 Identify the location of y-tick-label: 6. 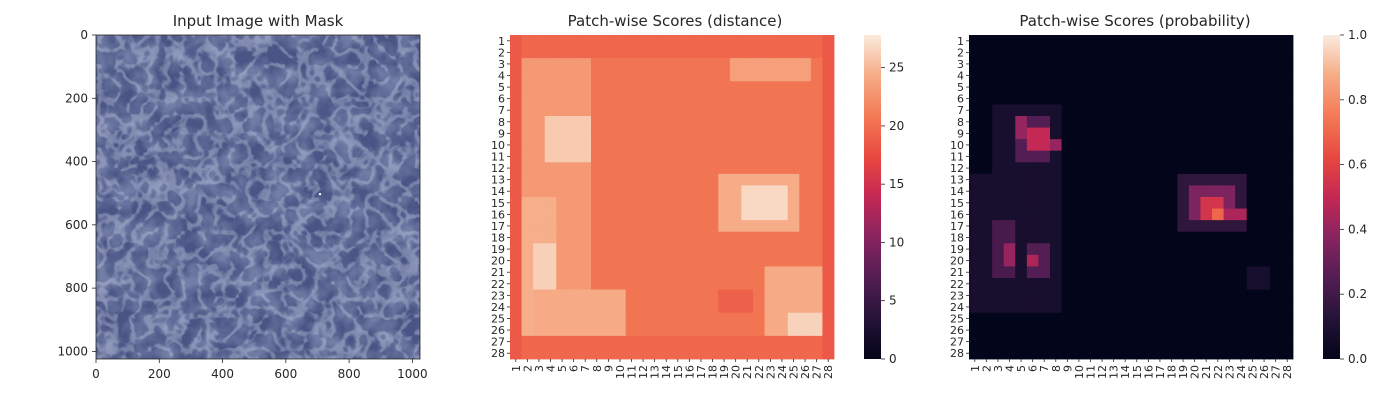
(960, 99).